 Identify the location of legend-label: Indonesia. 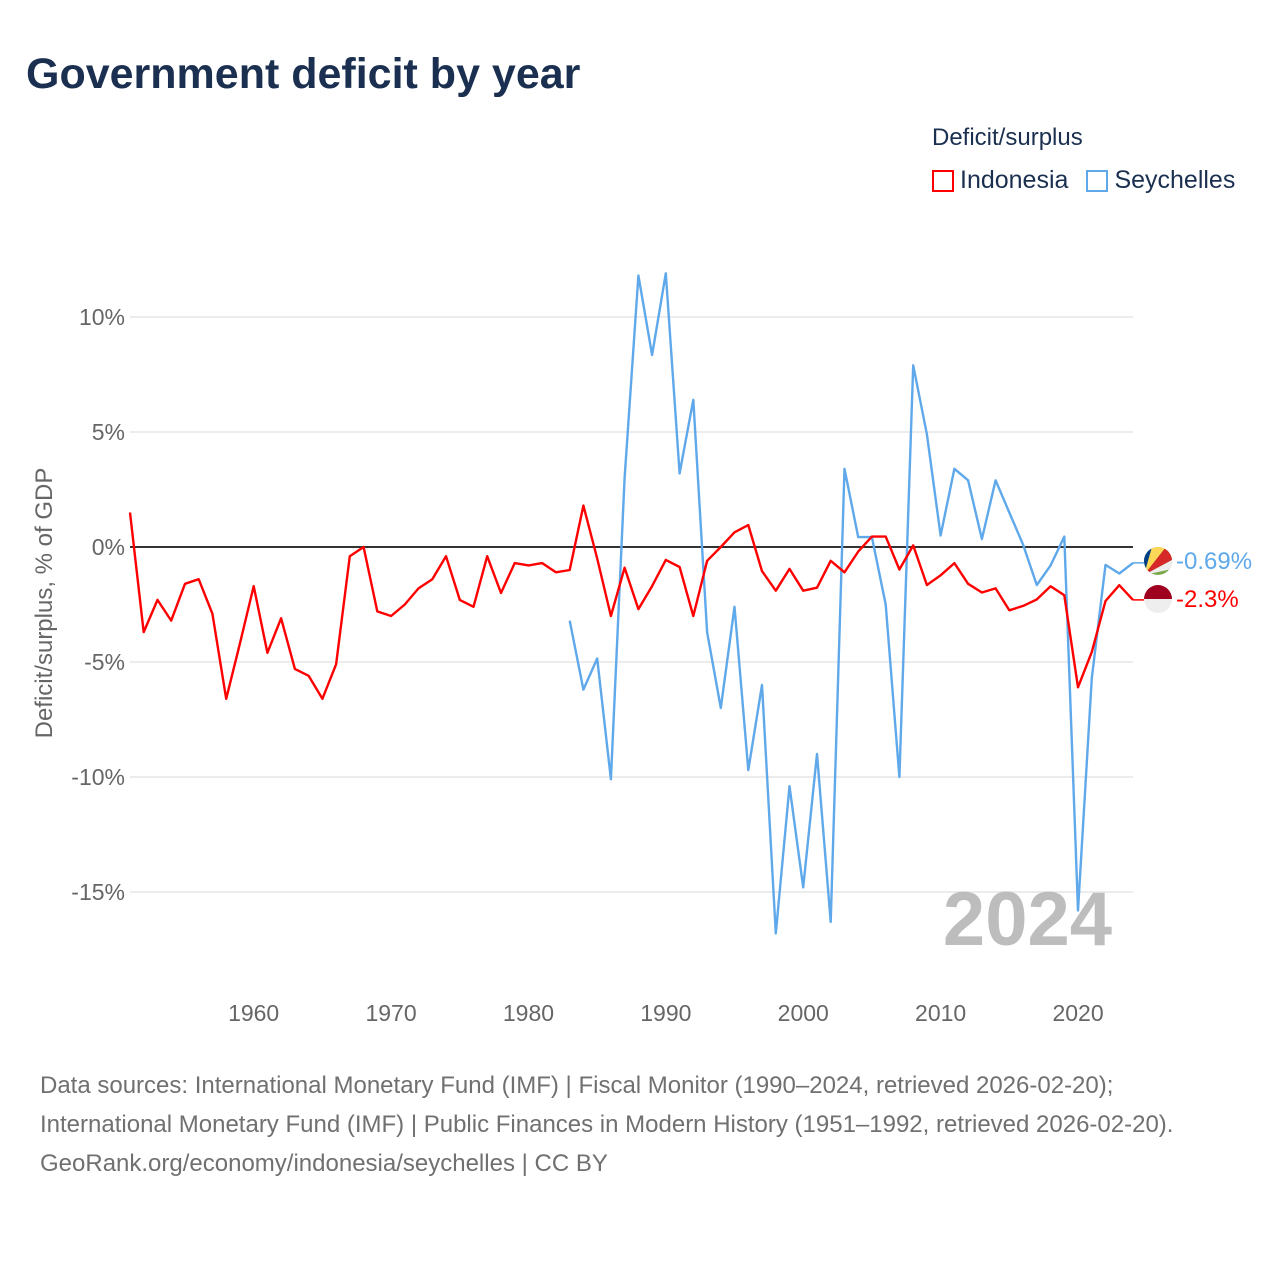
(1014, 180).